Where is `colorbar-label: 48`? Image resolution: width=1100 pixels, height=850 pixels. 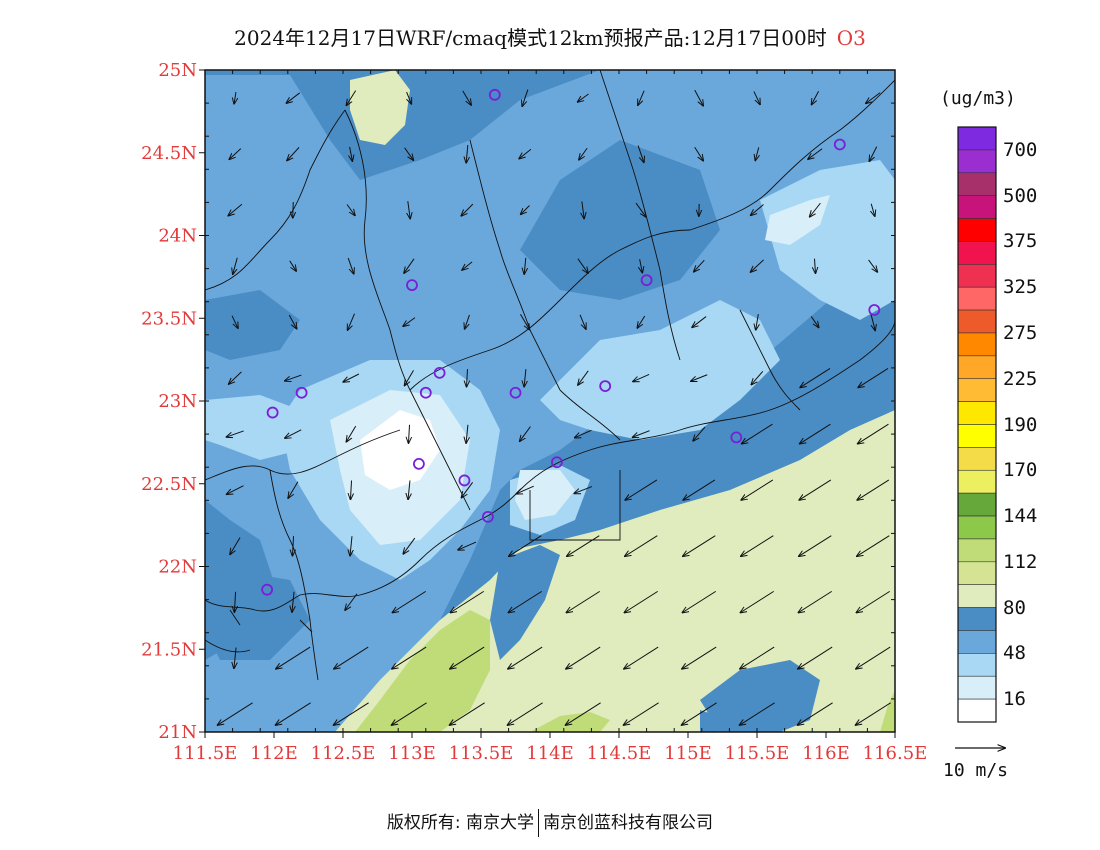
colorbar-label: 48 is located at coordinates (1014, 653).